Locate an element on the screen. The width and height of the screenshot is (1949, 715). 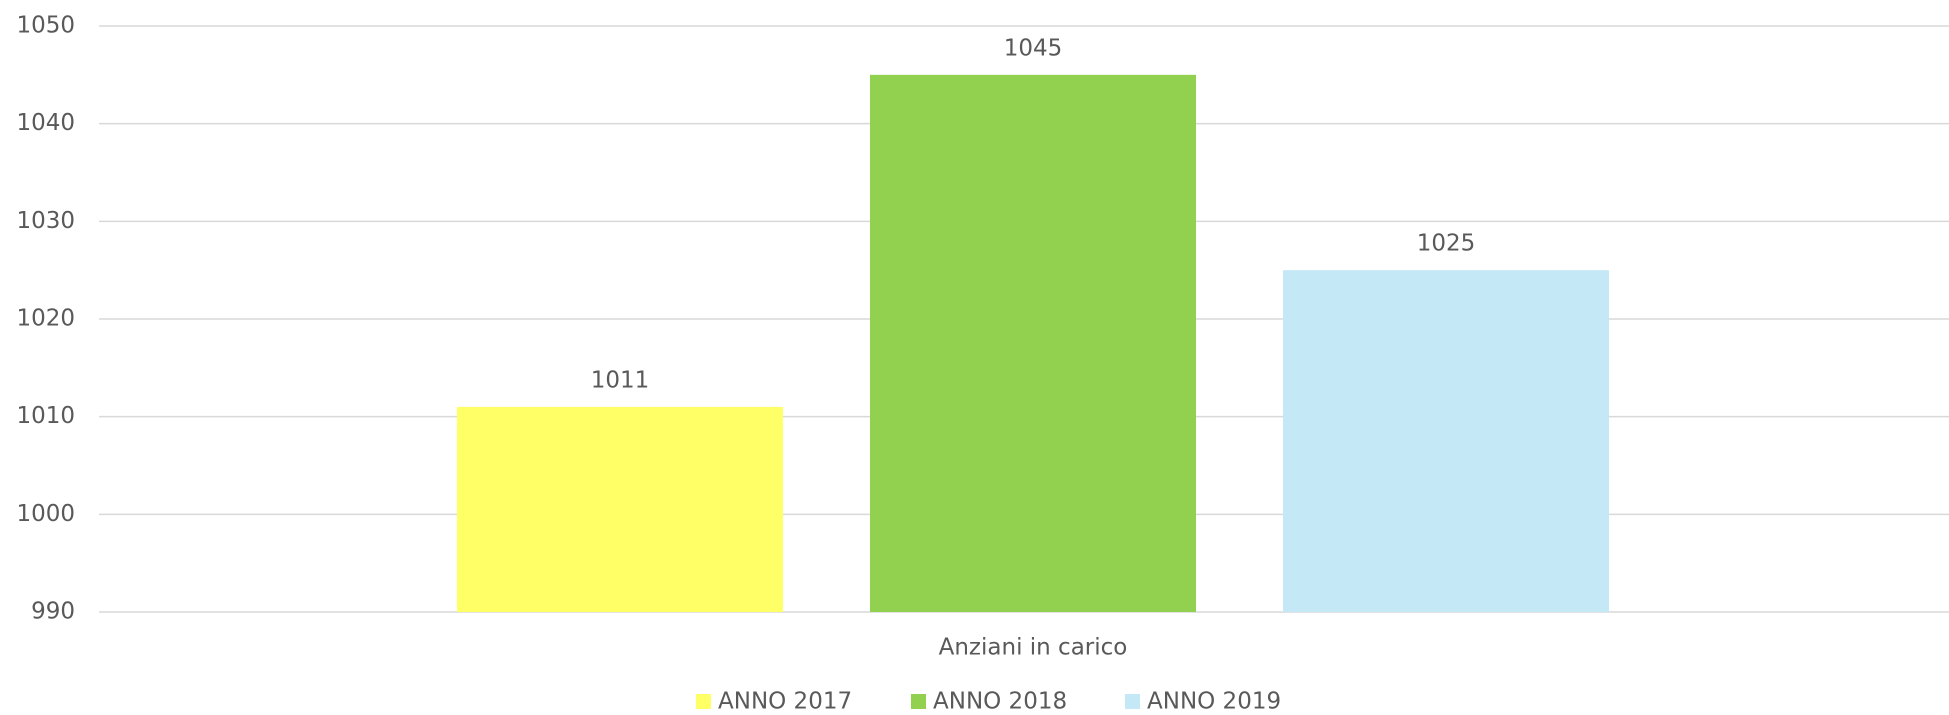
y-tick-label: 1000 is located at coordinates (45, 514).